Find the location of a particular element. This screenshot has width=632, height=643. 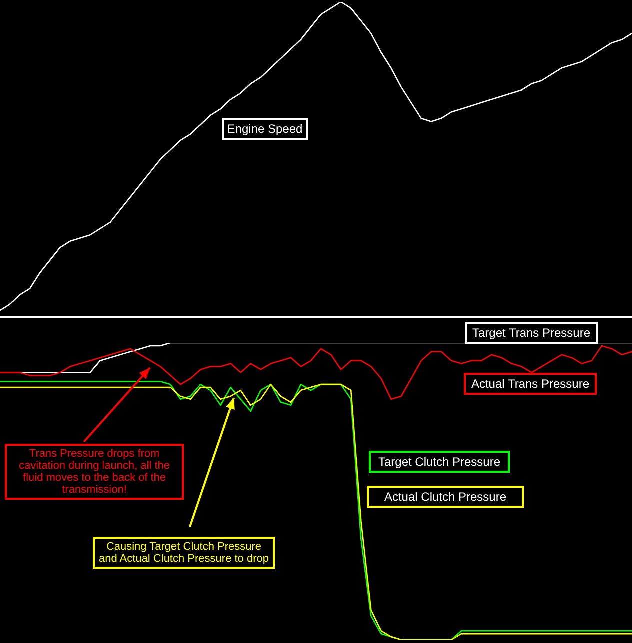

annotation: Causing Target Clutch Pressure and Actual Clutch Pressure to drop is located at coordinates (184, 553).